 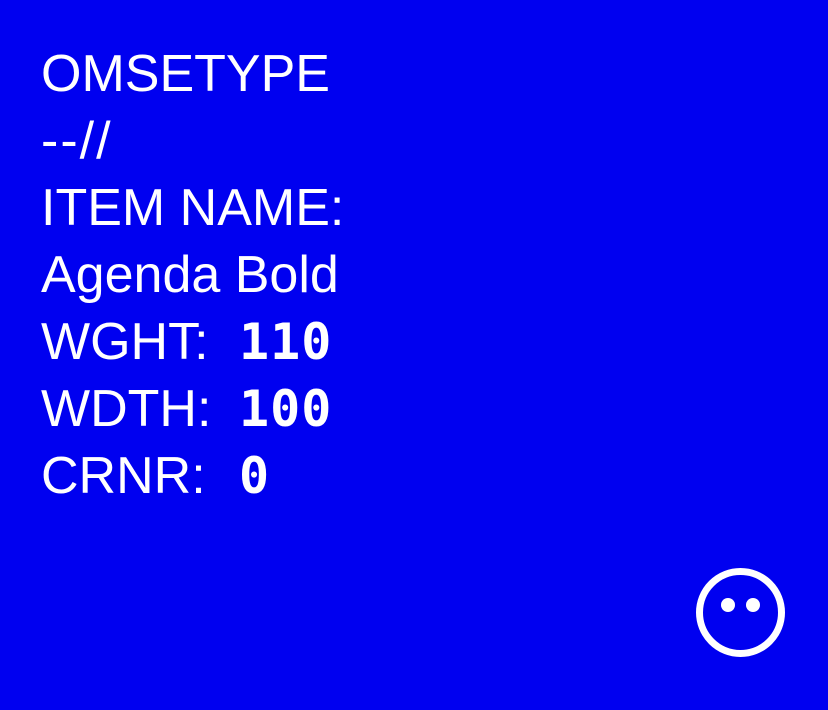 I want to click on item-name-value: Agenda Bold, so click(x=190, y=275).